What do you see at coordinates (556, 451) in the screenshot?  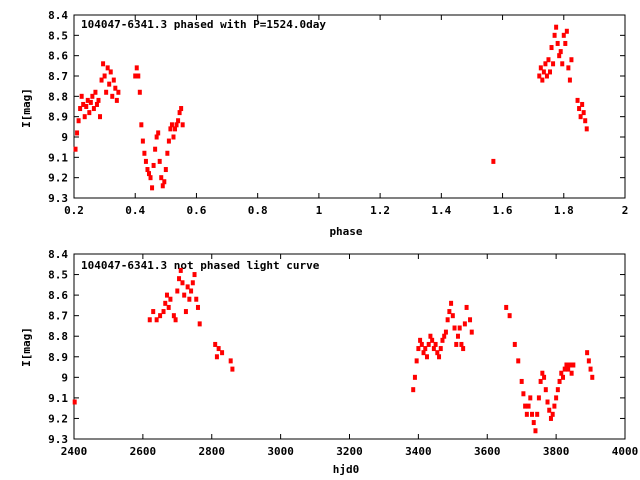 I see `x-tick-label: 3800` at bounding box center [556, 451].